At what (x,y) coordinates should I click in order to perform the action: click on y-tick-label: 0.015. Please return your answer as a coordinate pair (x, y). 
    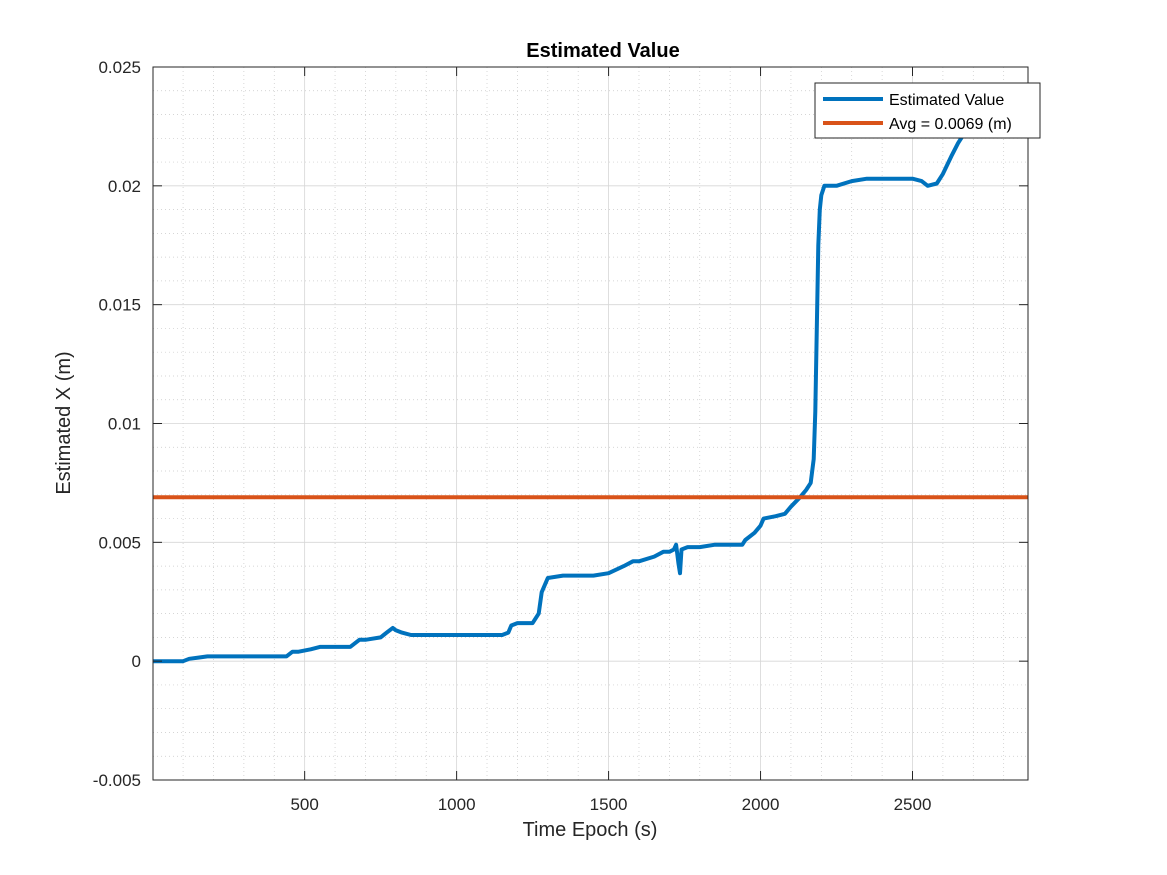
    Looking at the image, I should click on (119, 305).